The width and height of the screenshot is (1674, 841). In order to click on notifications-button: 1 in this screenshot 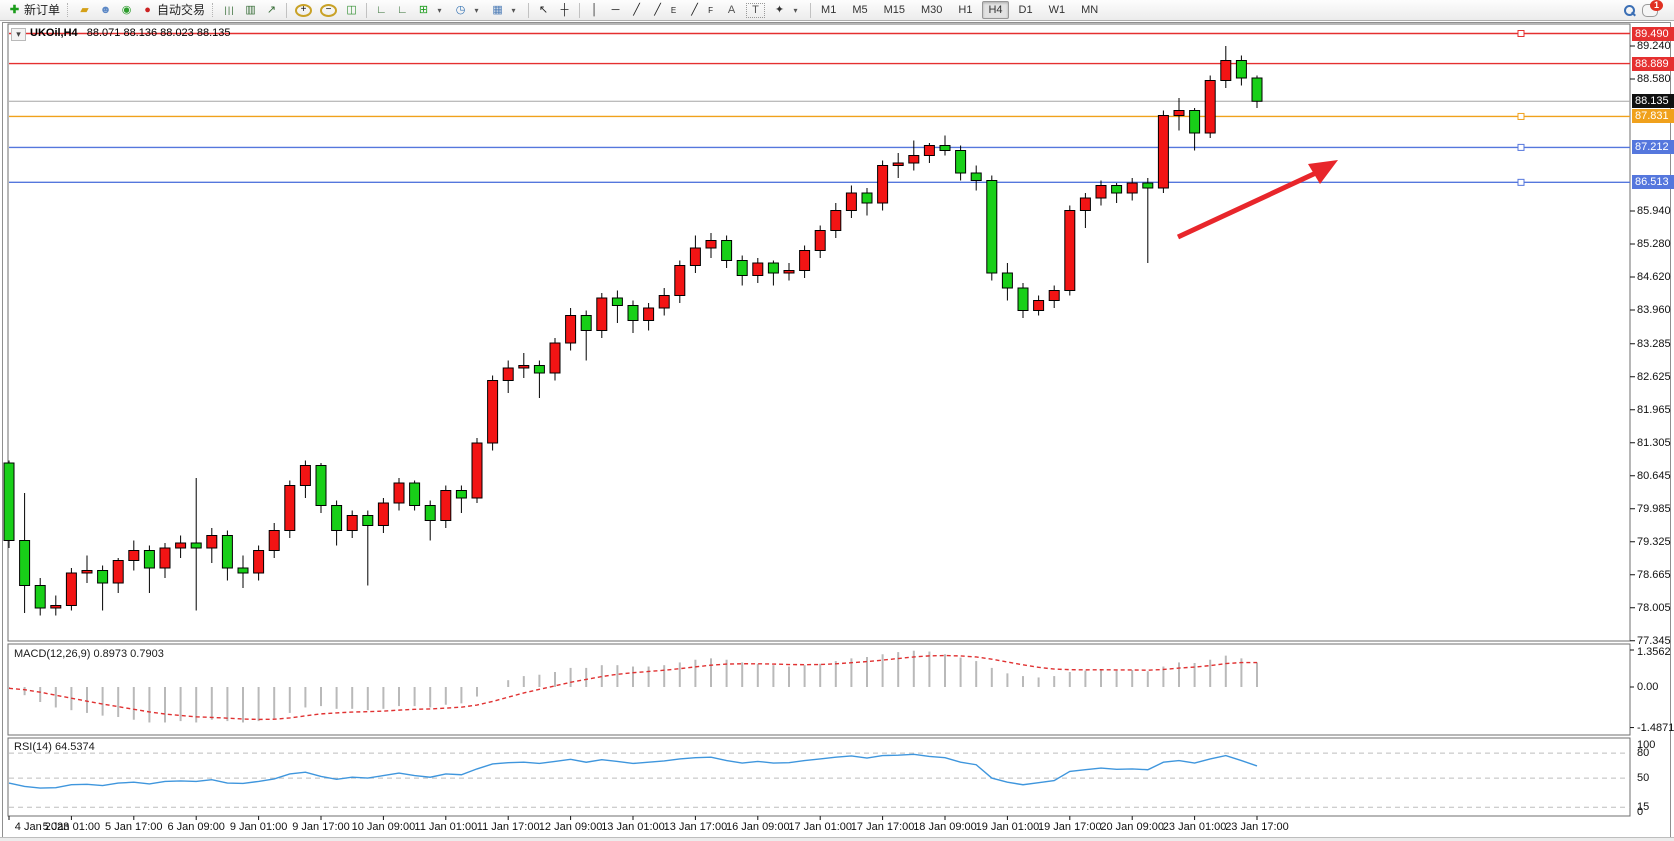, I will do `click(1650, 9)`.